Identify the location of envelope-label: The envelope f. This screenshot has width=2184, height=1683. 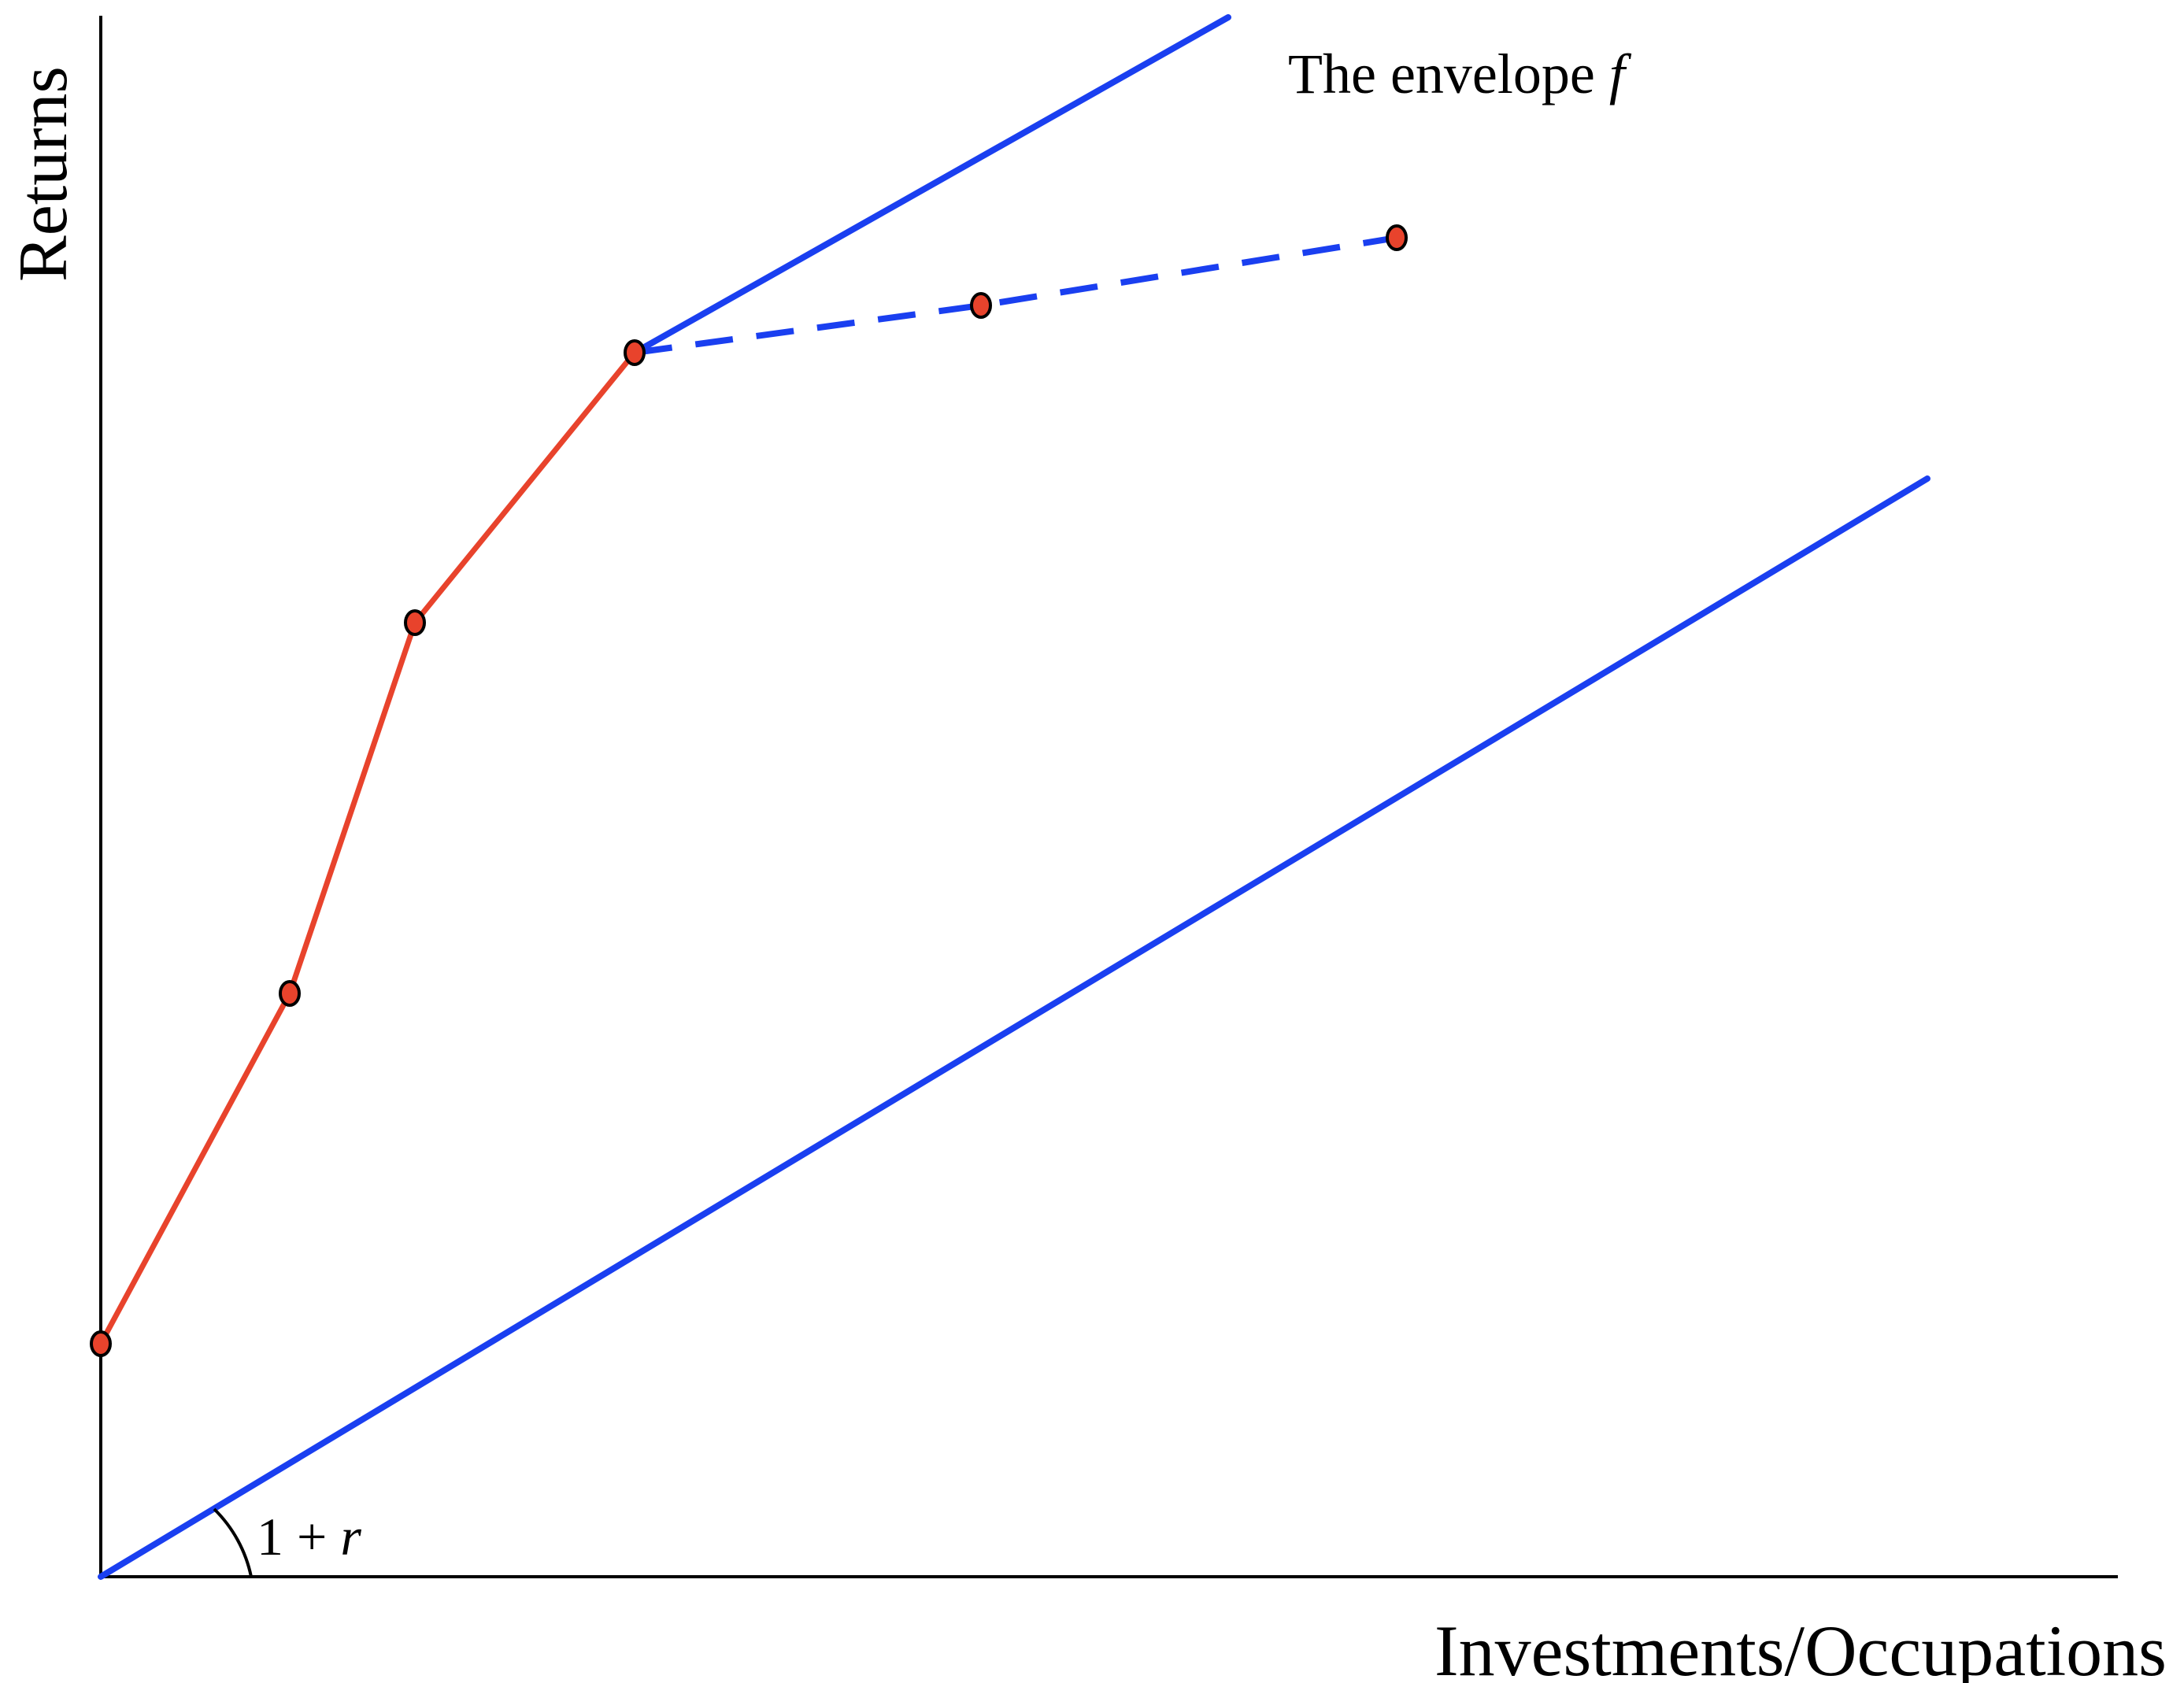
(1460, 74).